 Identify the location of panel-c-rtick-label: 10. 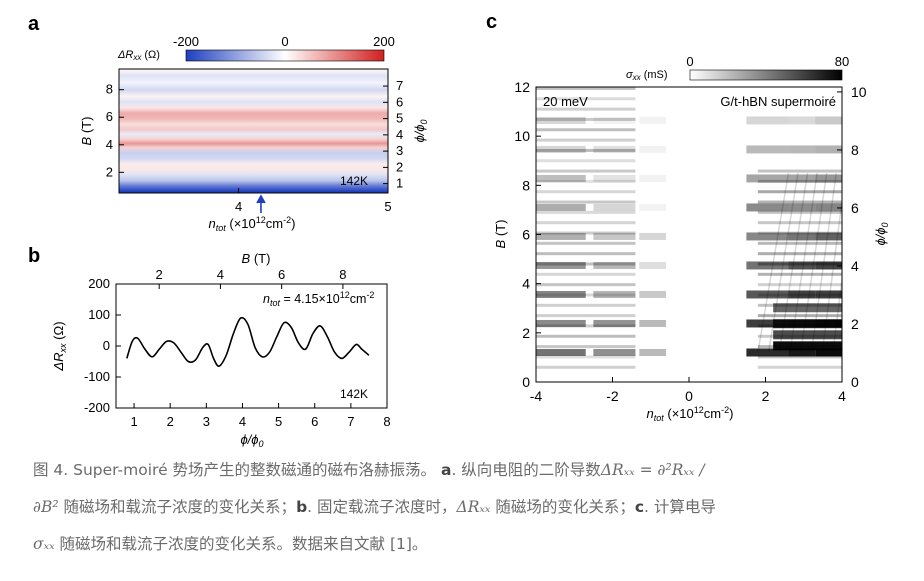
(859, 92).